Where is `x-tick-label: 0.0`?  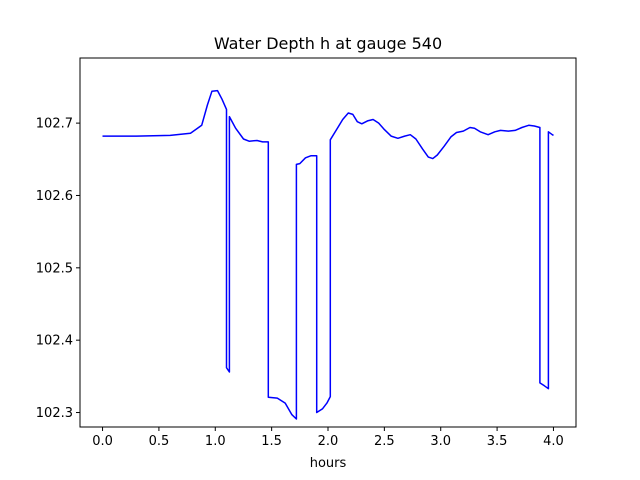
x-tick-label: 0.0 is located at coordinates (102, 441).